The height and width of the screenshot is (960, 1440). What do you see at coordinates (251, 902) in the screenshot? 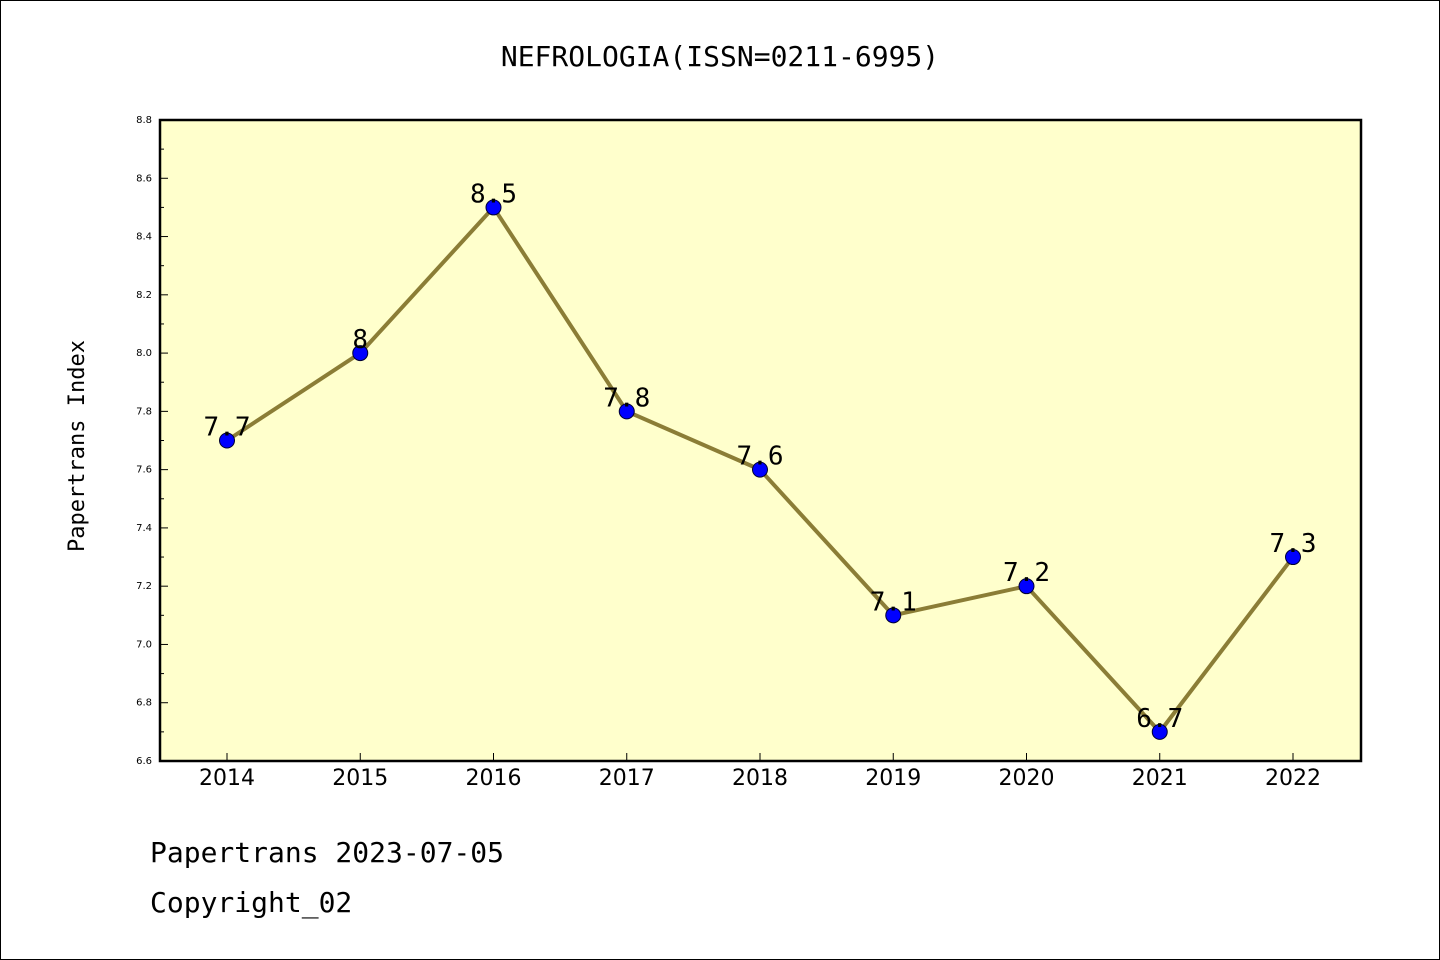
I see `footer-copyright: Copyright_02` at bounding box center [251, 902].